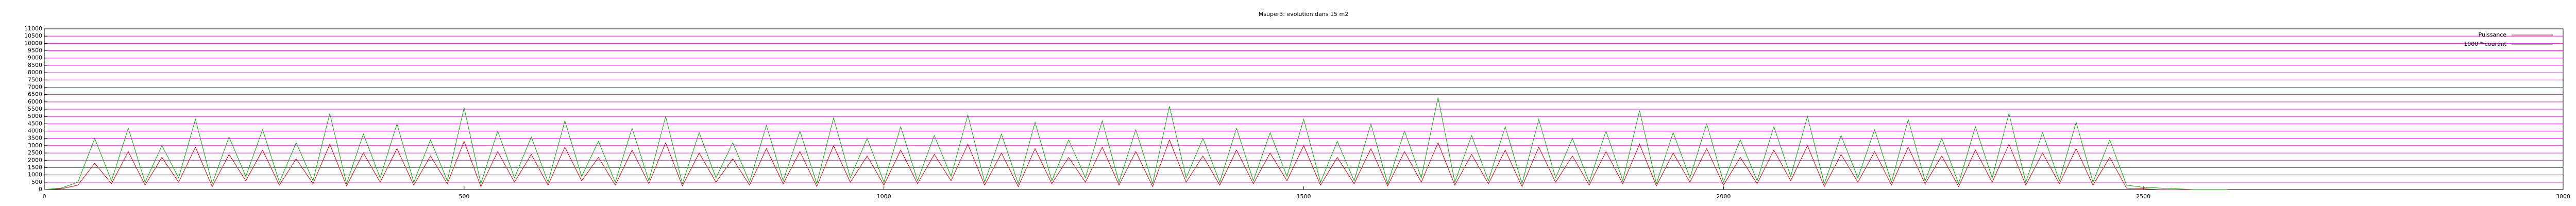 This screenshot has height=206, width=2576. Describe the element at coordinates (33, 35) in the screenshot. I see `y-tick-label: 10500` at that location.